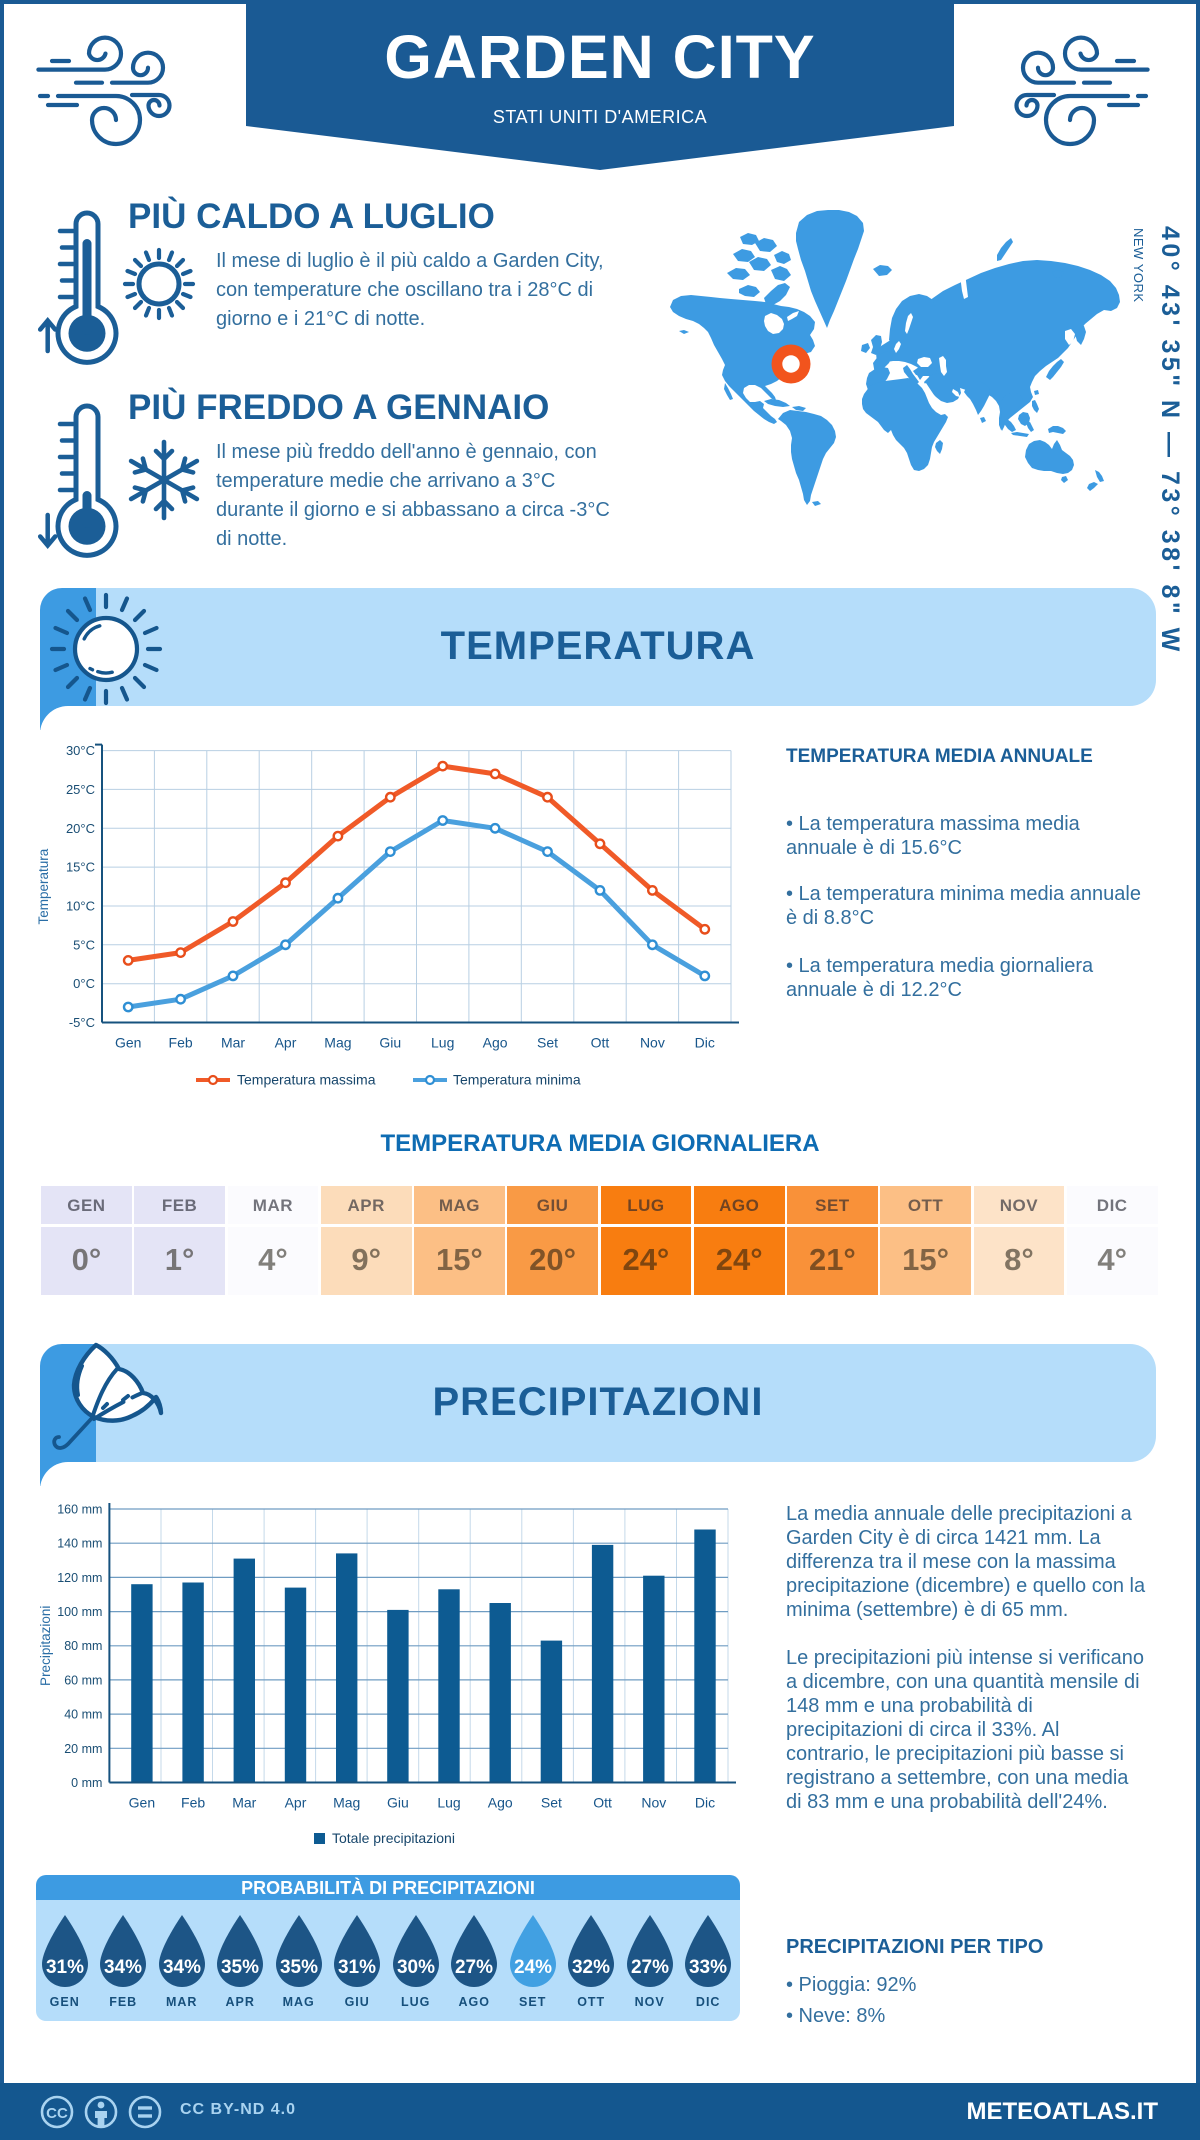  What do you see at coordinates (708, 1967) in the screenshot?
I see `svg-text: 33%` at bounding box center [708, 1967].